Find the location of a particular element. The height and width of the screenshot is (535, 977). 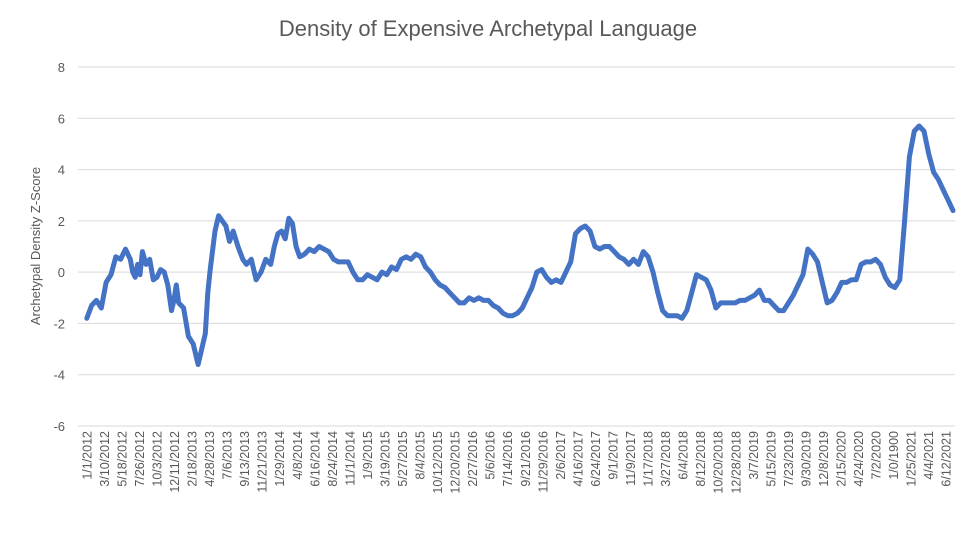

y-tick-label: 6 is located at coordinates (61, 118).